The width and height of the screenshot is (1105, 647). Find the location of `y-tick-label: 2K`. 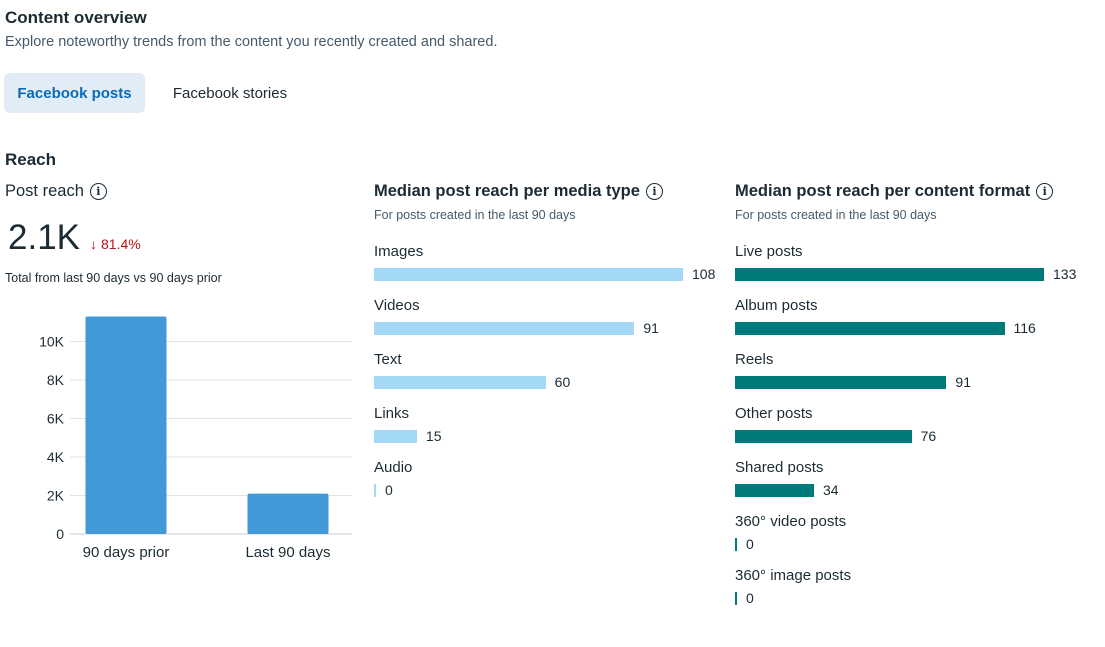

y-tick-label: 2K is located at coordinates (56, 496).